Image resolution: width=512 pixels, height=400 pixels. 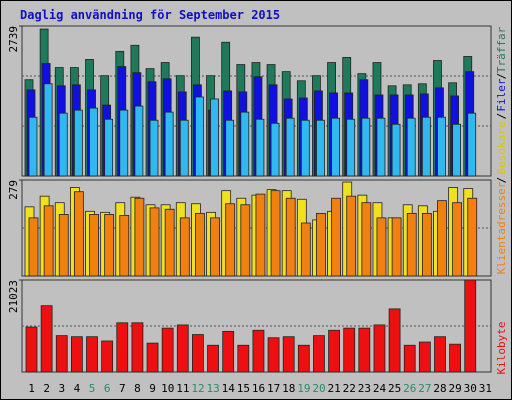 I want to click on y-tick-label: 279, so click(x=13, y=190).